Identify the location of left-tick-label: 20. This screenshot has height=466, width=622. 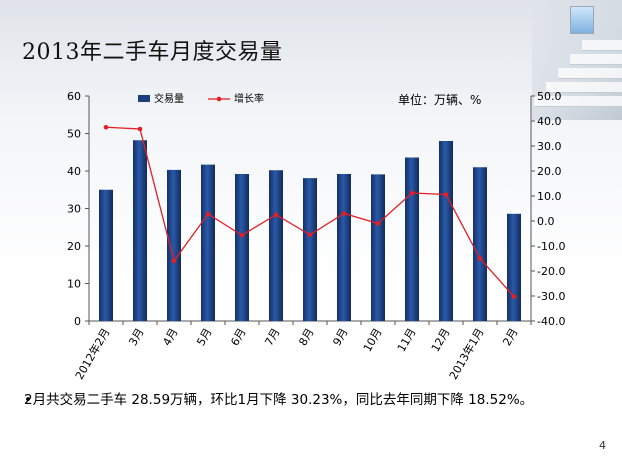
(74, 246).